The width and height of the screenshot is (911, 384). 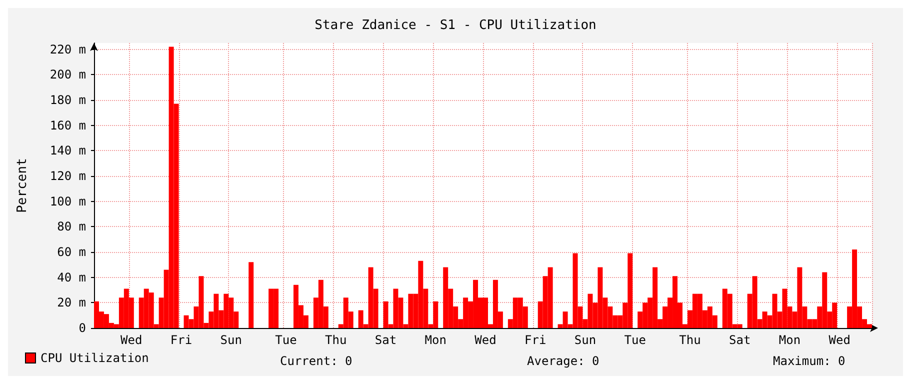 What do you see at coordinates (68, 125) in the screenshot?
I see `y-tick-label: 160 m` at bounding box center [68, 125].